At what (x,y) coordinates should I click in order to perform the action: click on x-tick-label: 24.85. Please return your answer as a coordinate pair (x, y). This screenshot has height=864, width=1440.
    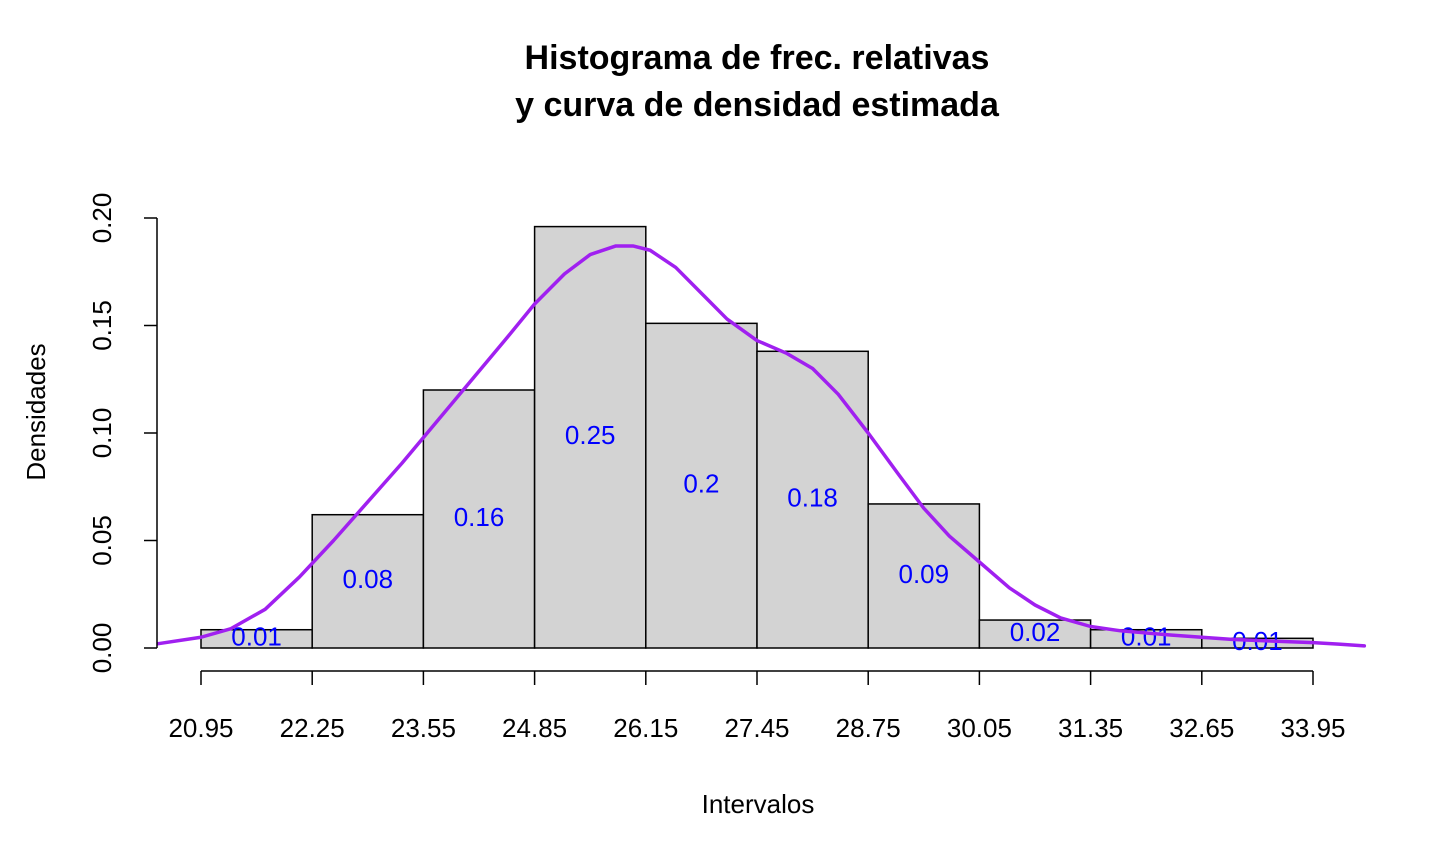
    Looking at the image, I should click on (534, 728).